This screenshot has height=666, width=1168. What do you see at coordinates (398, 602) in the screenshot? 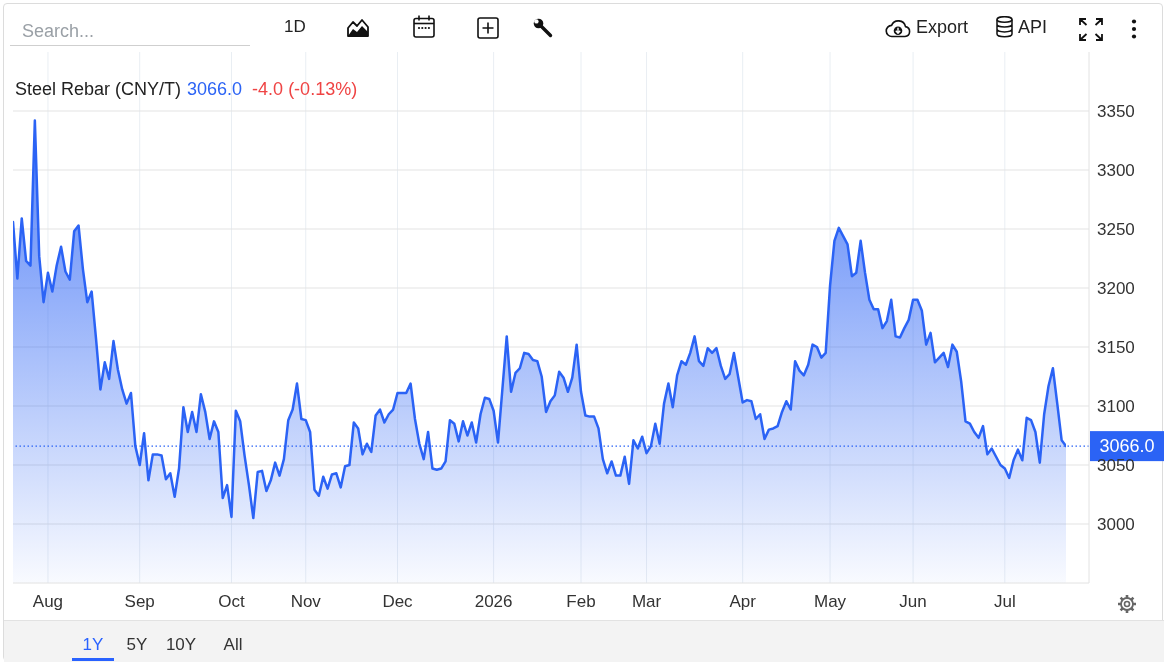
I see `x-tick-label: Dec` at bounding box center [398, 602].